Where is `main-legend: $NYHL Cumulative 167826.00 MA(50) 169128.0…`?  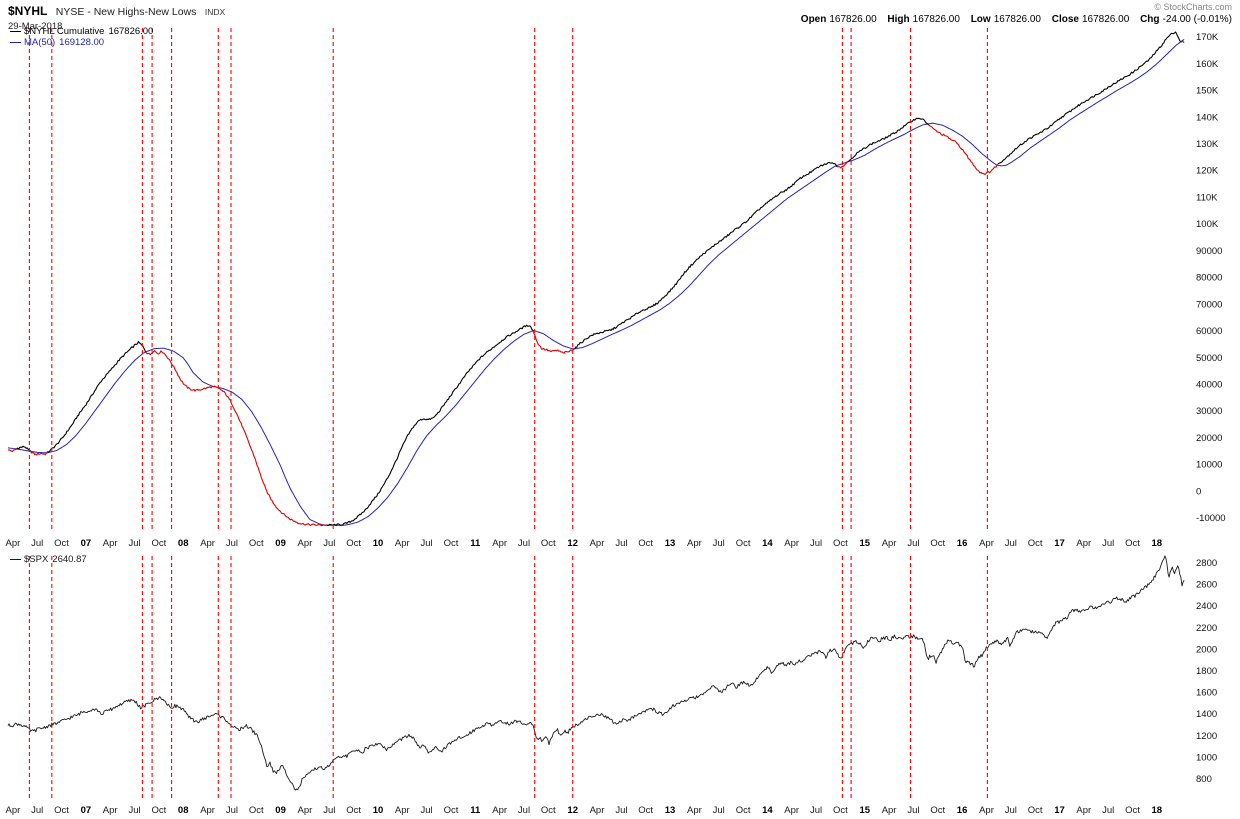
main-legend: $NYHL Cumulative 167826.00 MA(50) 169128.0… is located at coordinates (81, 37).